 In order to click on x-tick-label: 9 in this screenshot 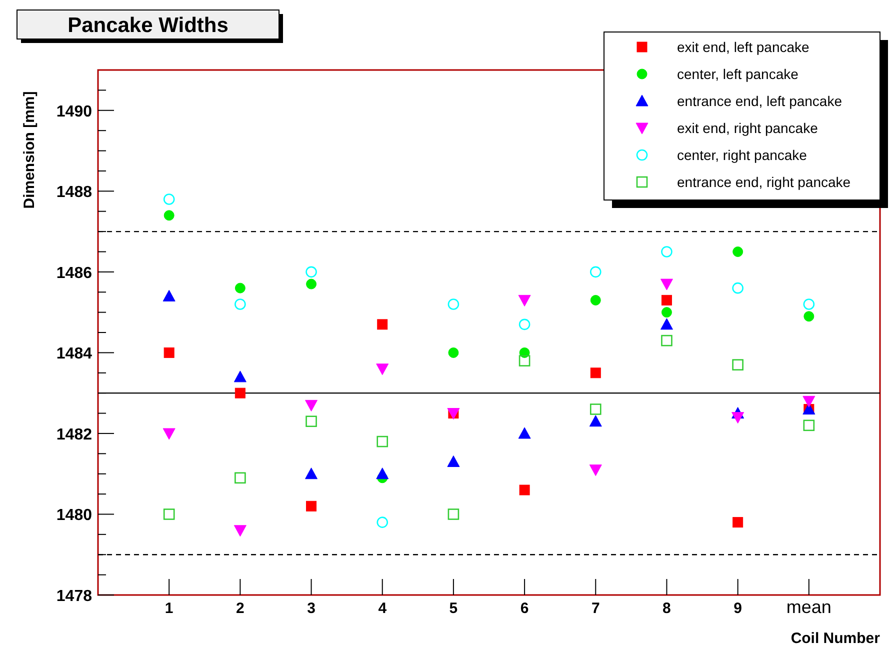, I will do `click(738, 608)`.